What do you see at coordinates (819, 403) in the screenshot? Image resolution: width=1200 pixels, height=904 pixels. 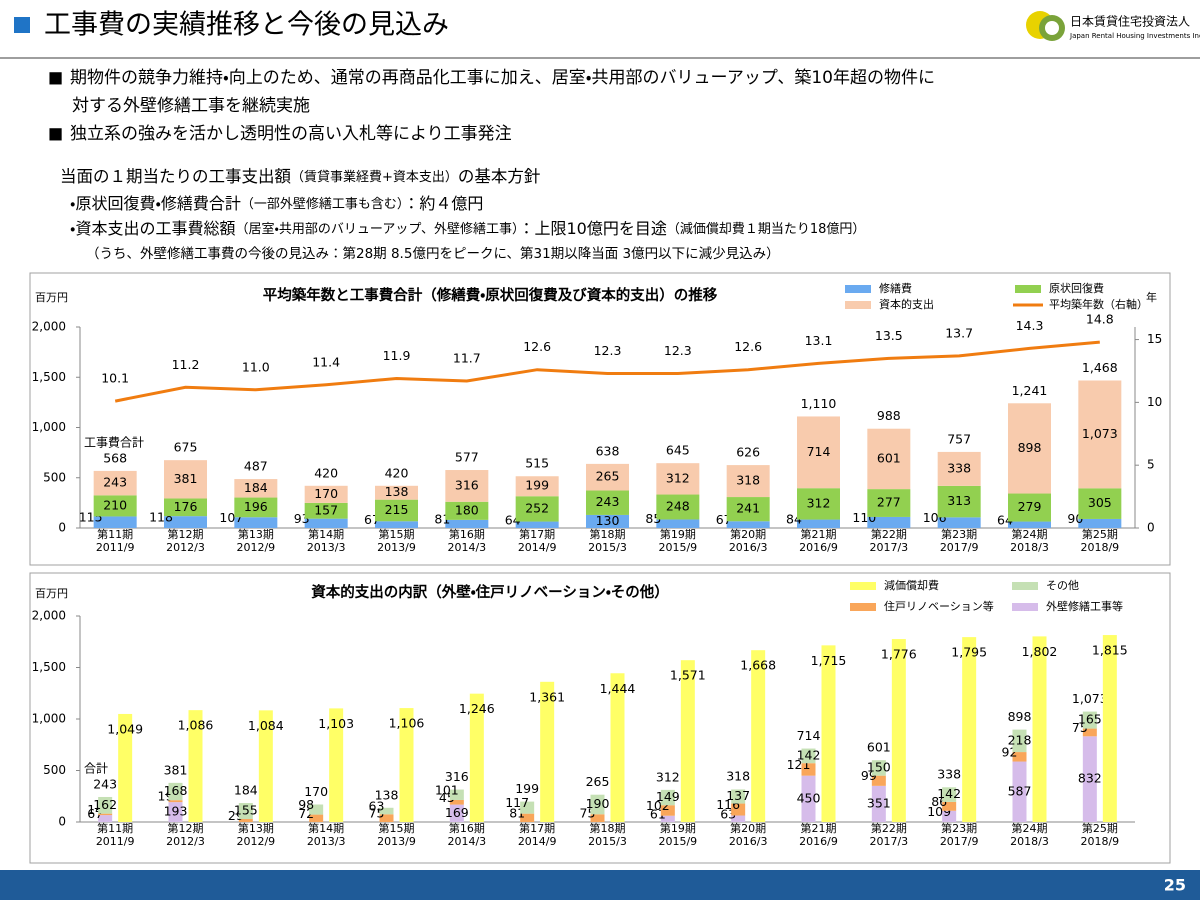 I see `total-label: 1,110` at bounding box center [819, 403].